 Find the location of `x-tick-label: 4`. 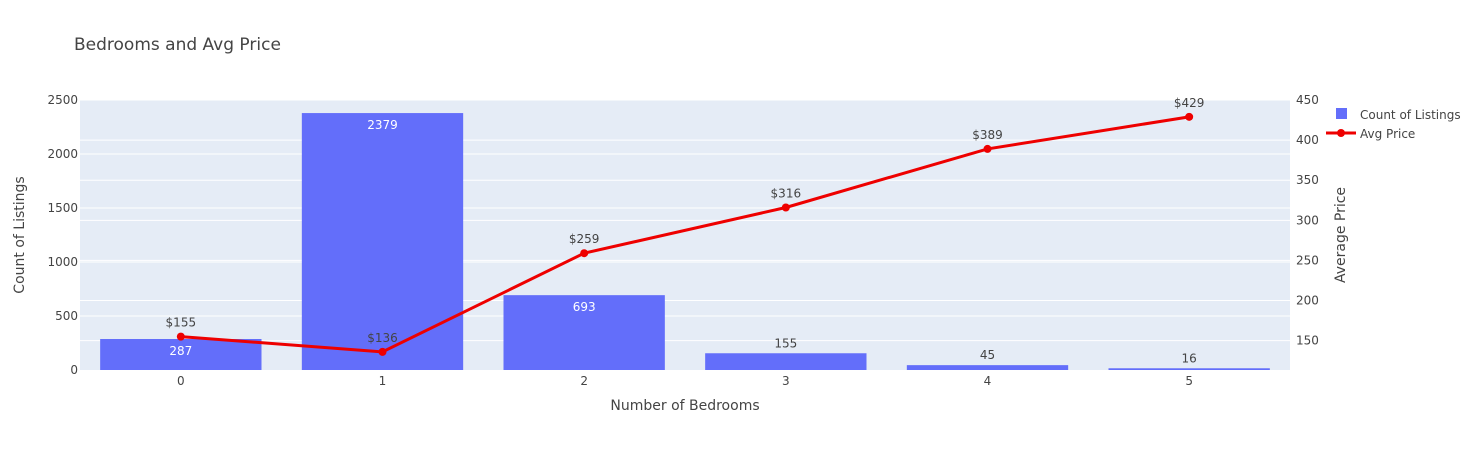

x-tick-label: 4 is located at coordinates (988, 381).